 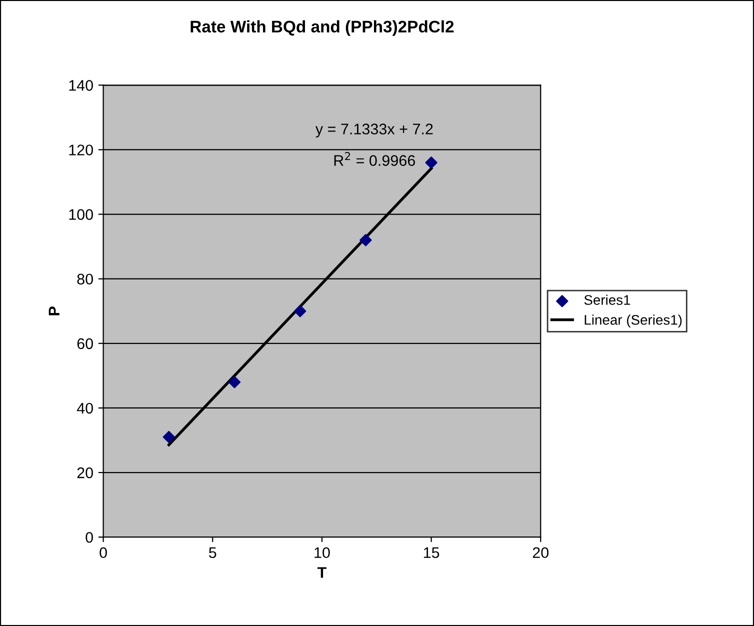 I want to click on y-axis-title: P, so click(x=54, y=311).